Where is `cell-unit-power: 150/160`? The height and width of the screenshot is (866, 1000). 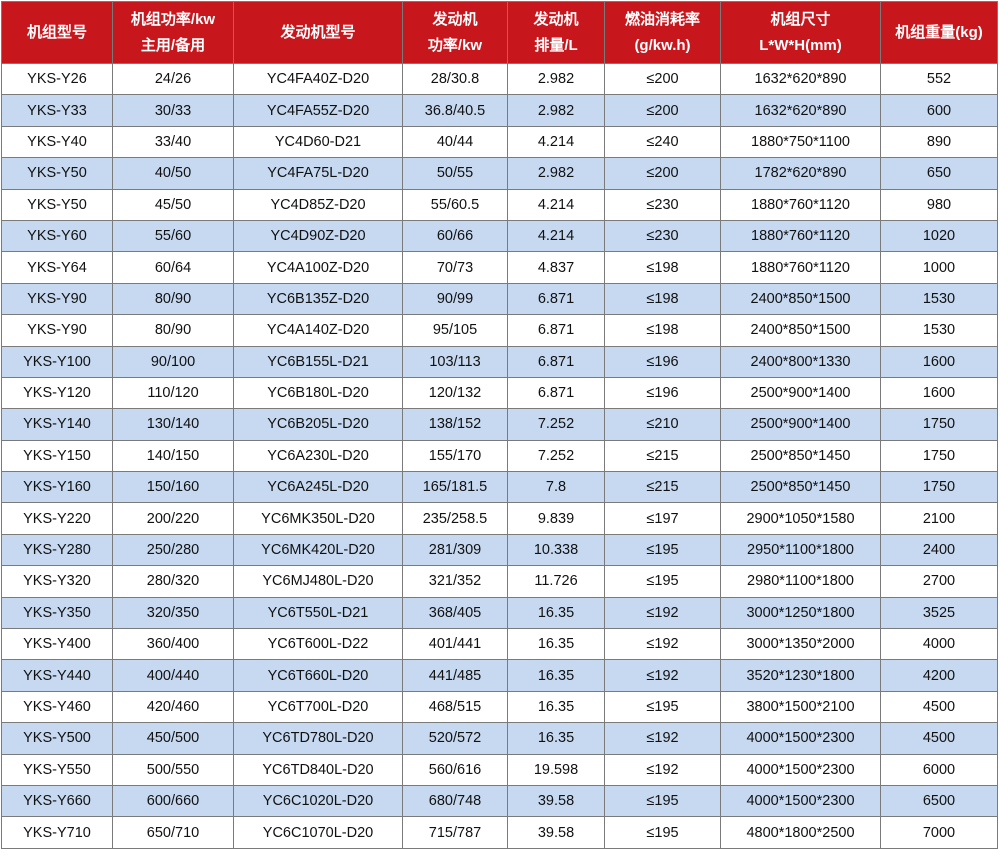
cell-unit-power: 150/160 is located at coordinates (173, 487).